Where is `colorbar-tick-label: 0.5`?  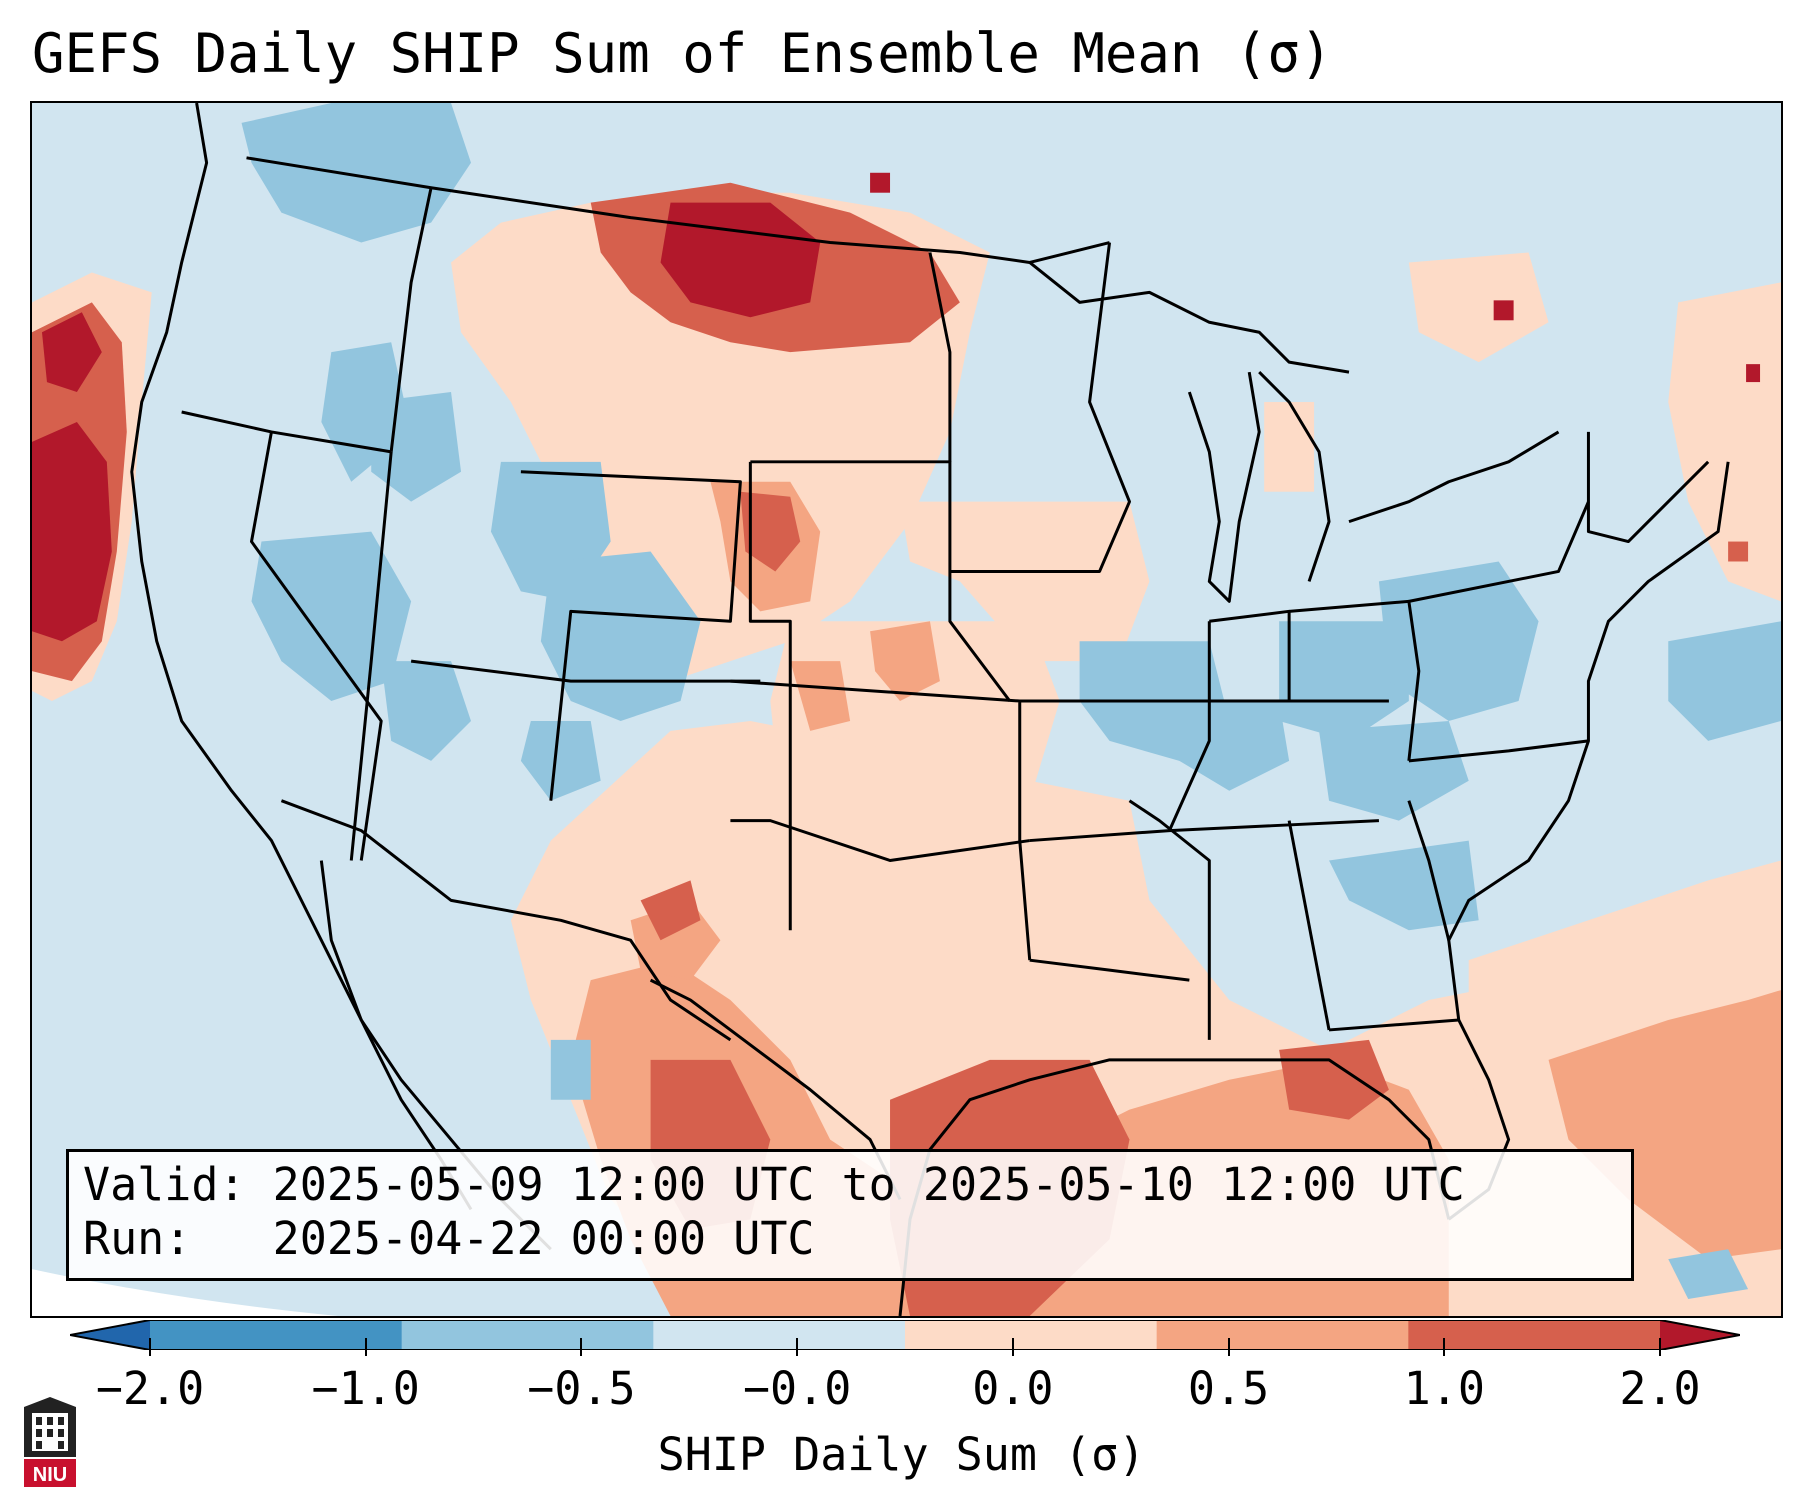 colorbar-tick-label: 0.5 is located at coordinates (1228, 1388).